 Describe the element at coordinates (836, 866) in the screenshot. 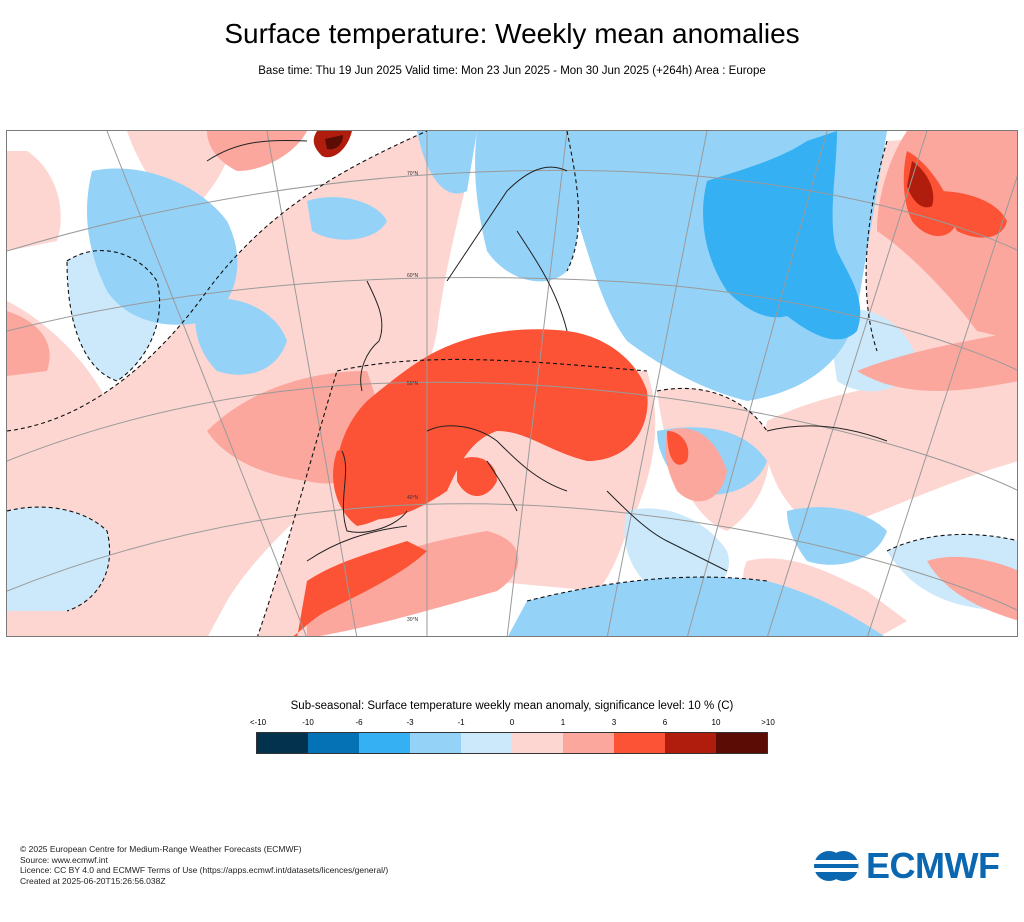

I see `ecmwf-logo-icon` at that location.